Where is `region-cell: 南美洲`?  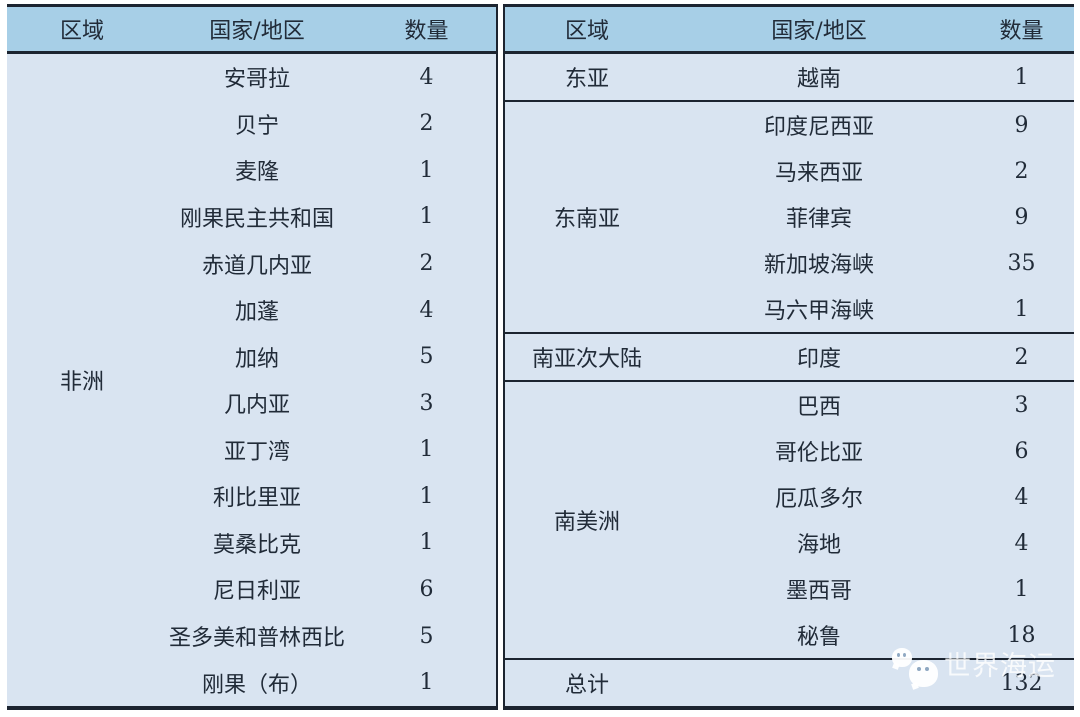 region-cell: 南美洲 is located at coordinates (586, 520).